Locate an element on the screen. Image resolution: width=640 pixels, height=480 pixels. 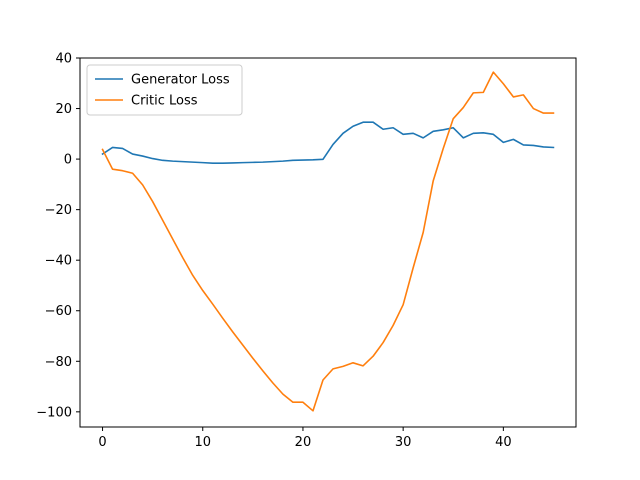
y-tick-label: −40 is located at coordinates (58, 261).